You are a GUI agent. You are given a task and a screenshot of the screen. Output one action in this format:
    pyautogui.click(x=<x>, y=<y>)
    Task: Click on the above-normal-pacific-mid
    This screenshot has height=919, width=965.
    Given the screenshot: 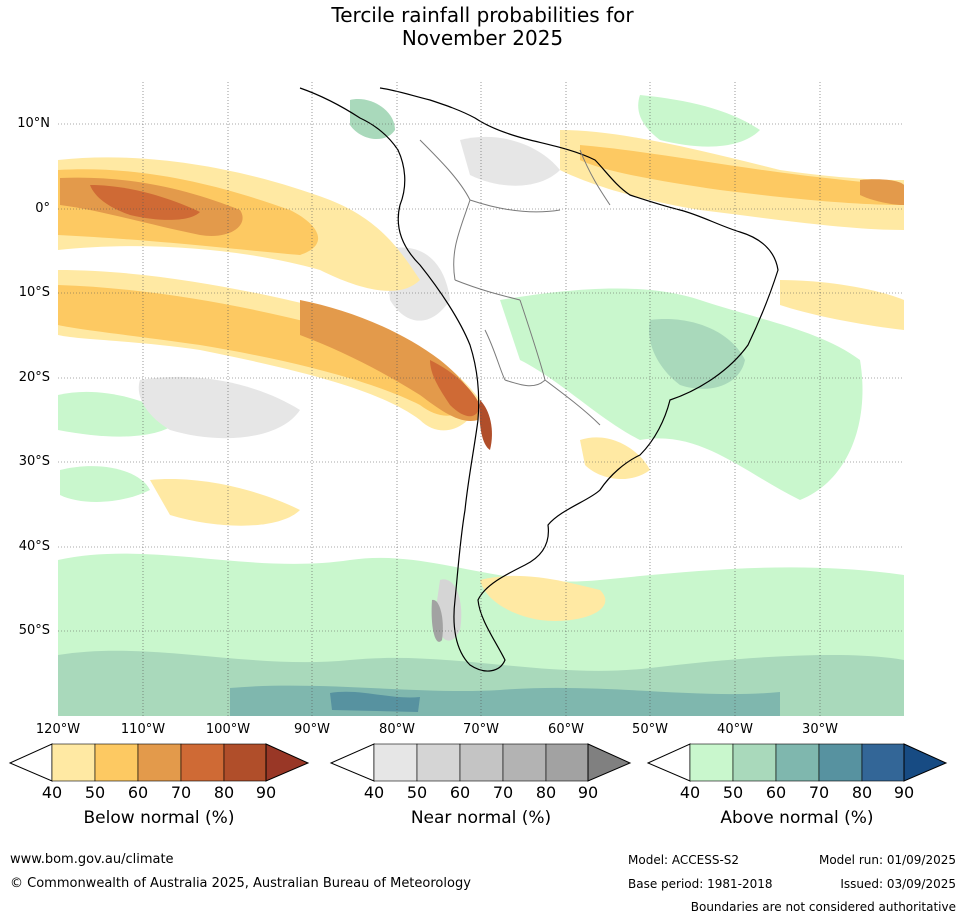 What is the action you would take?
    pyautogui.click(x=105, y=484)
    